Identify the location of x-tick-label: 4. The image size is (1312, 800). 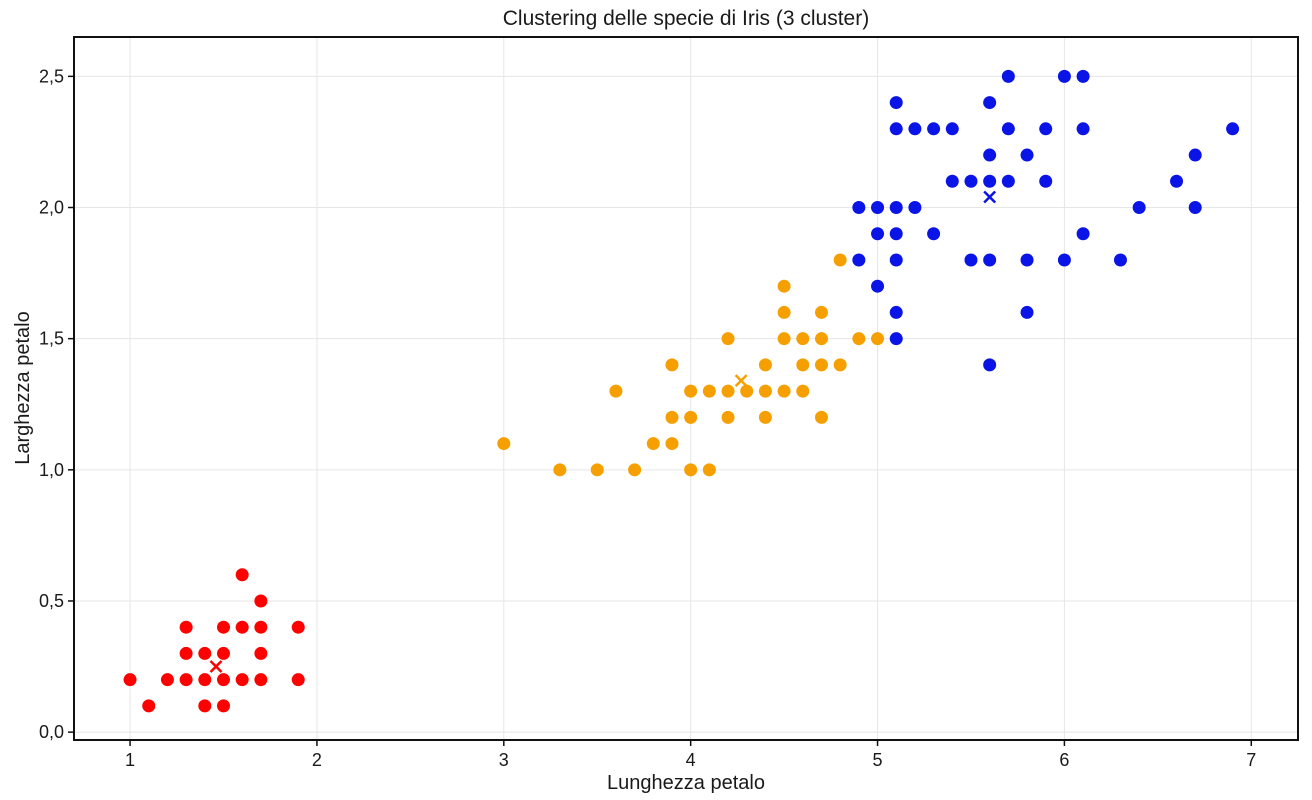
(691, 760).